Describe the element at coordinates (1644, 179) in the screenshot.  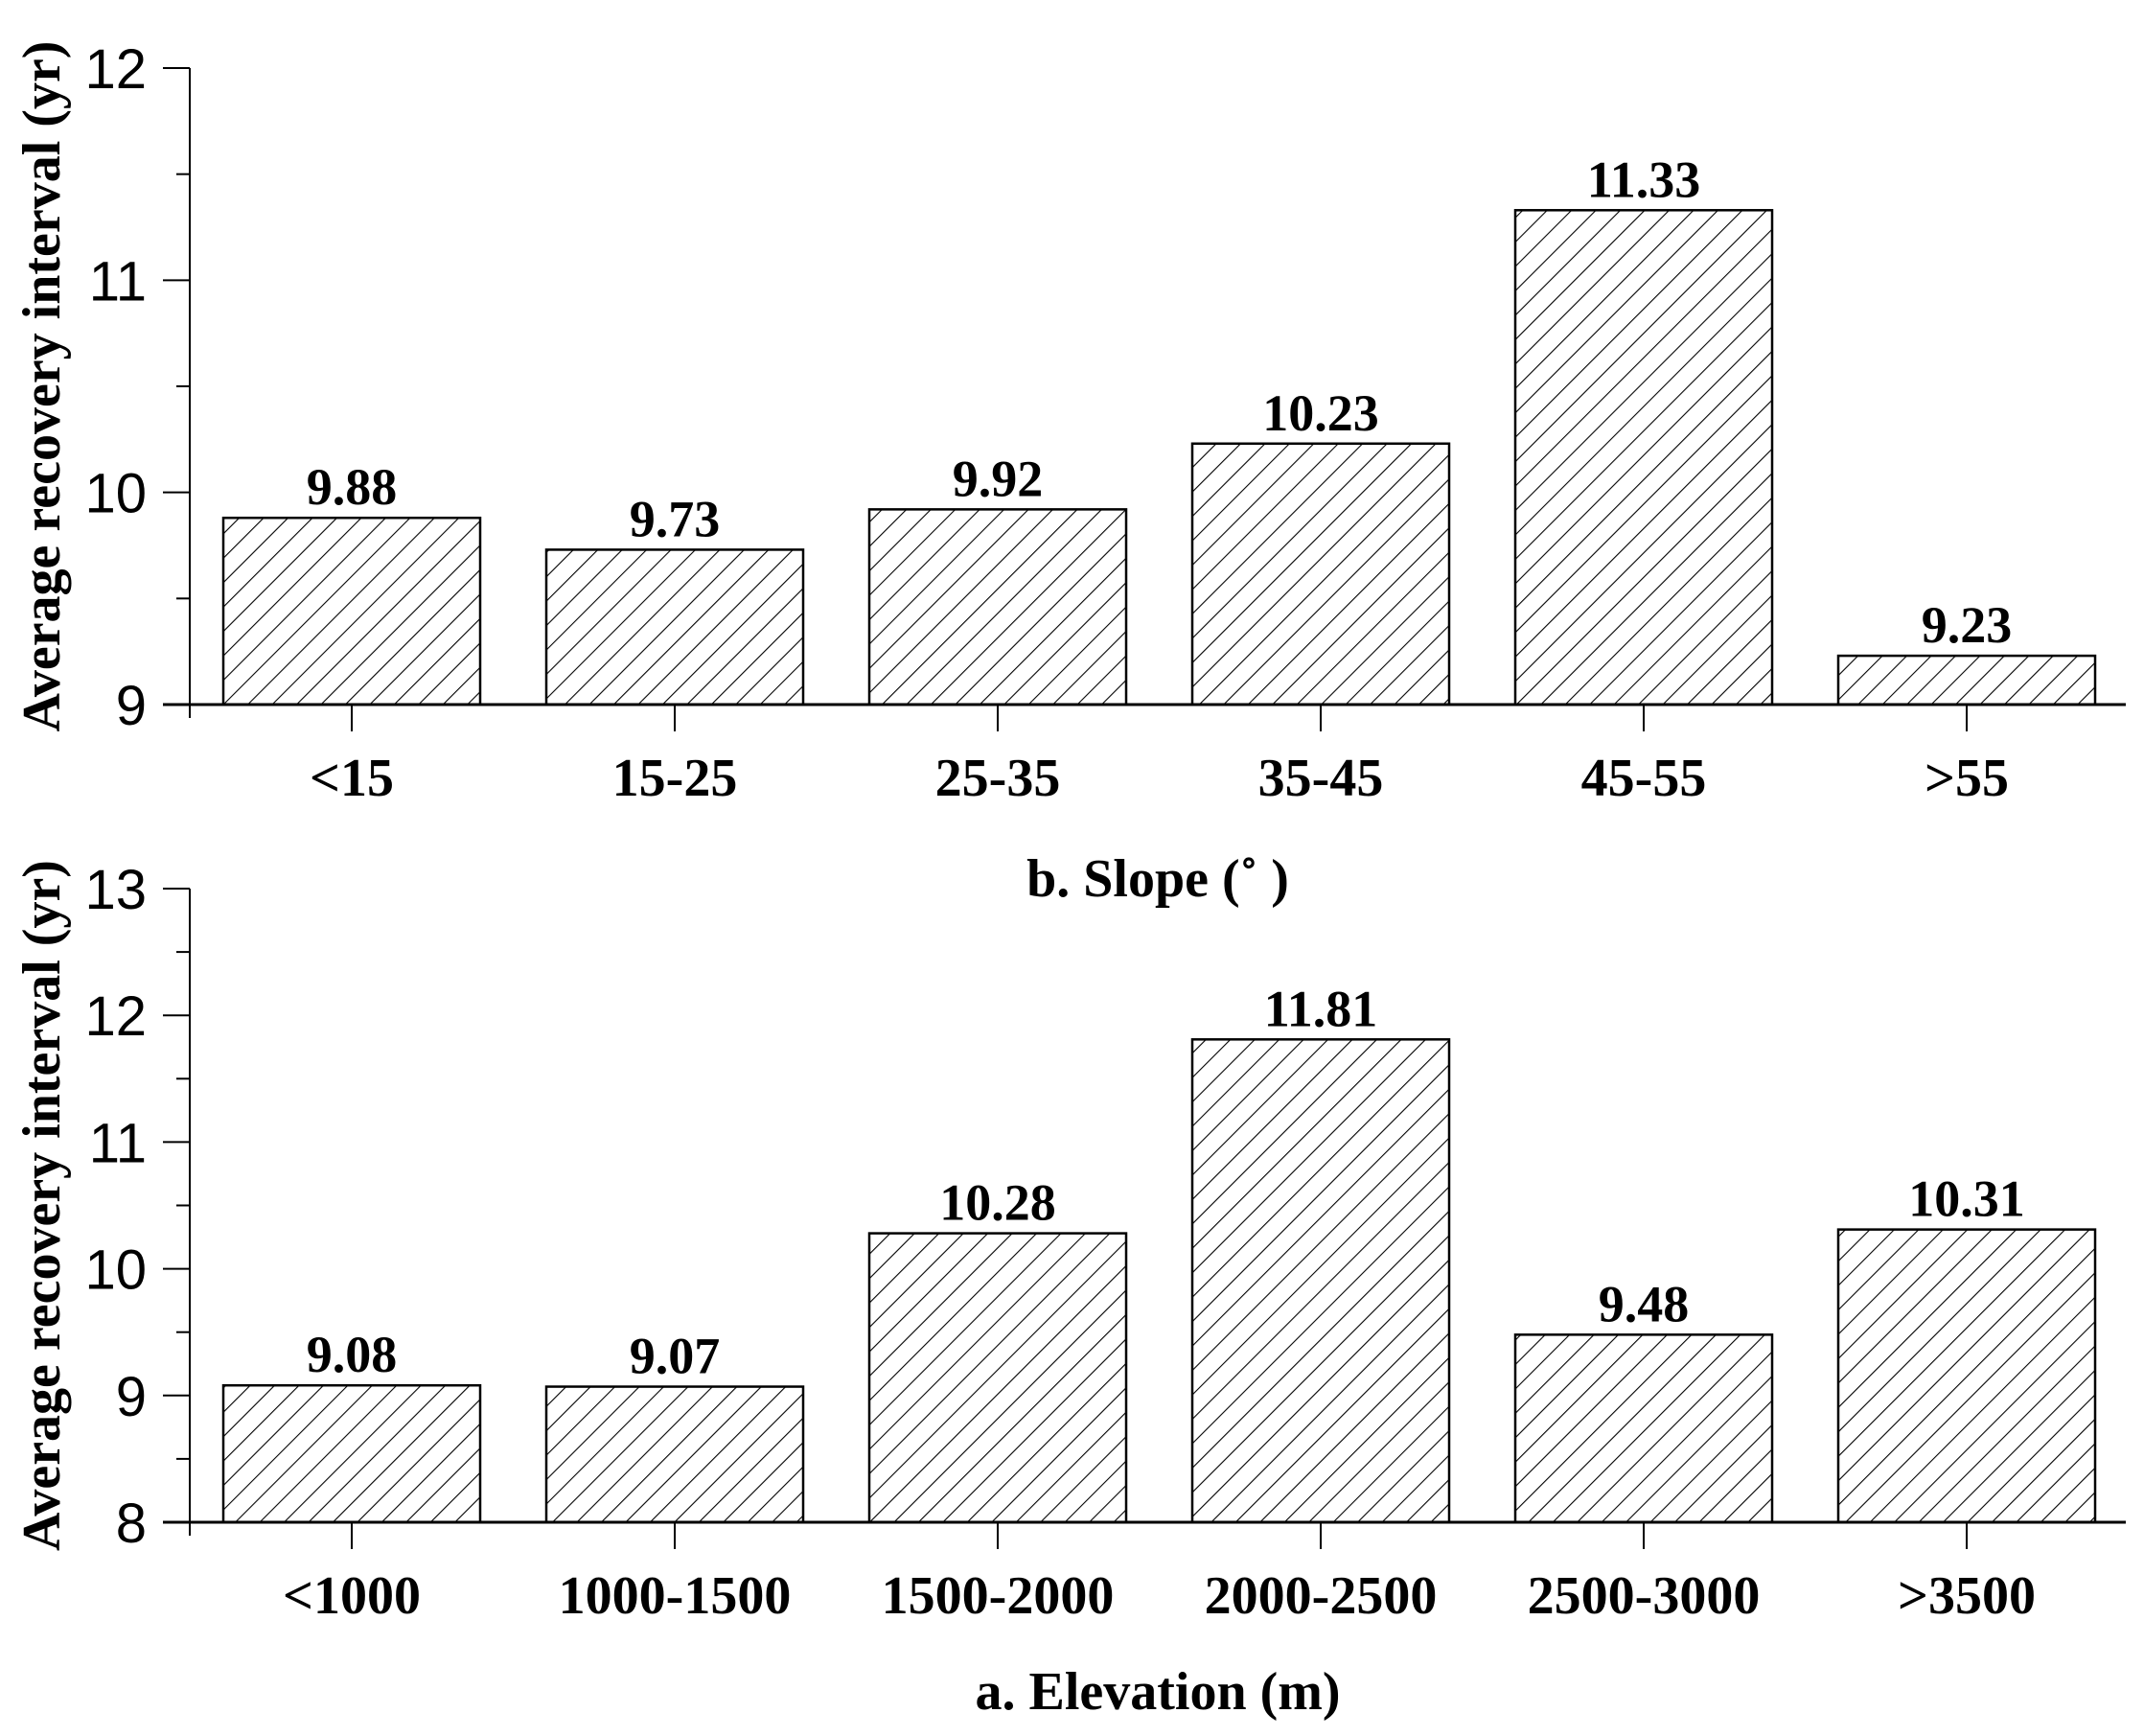
I see `data-label: 11.33` at that location.